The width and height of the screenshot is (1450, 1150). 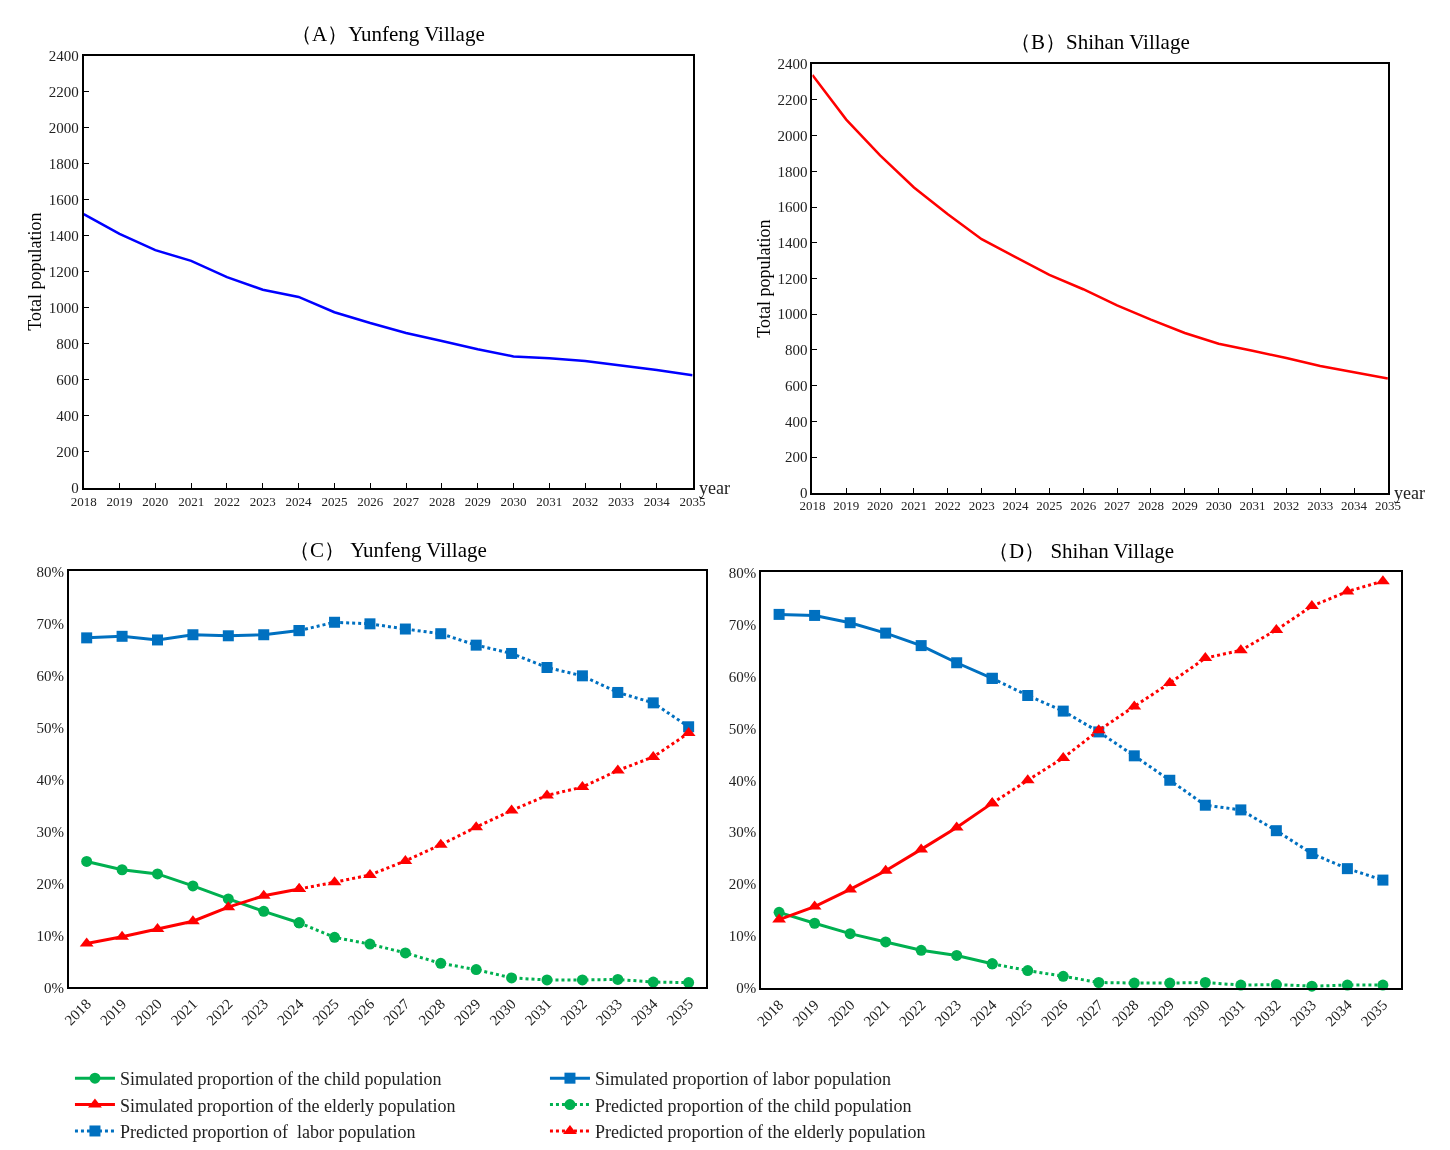 What do you see at coordinates (760, 1132) in the screenshot?
I see `legend-label: Predicted proportion of the elderly population` at bounding box center [760, 1132].